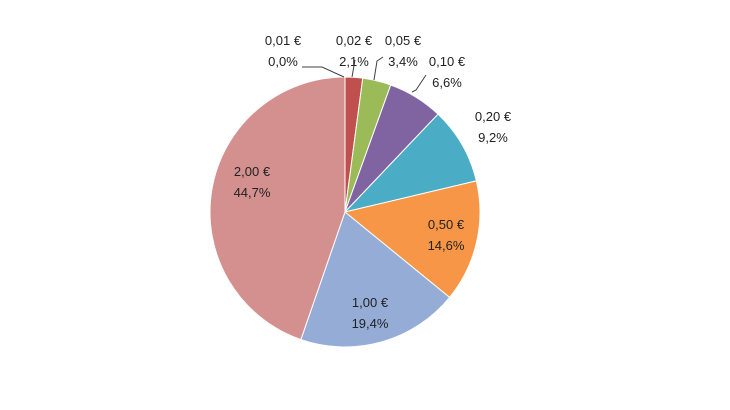 Image resolution: width=730 pixels, height=410 pixels. I want to click on slice-value-0-02: 2,1%, so click(354, 61).